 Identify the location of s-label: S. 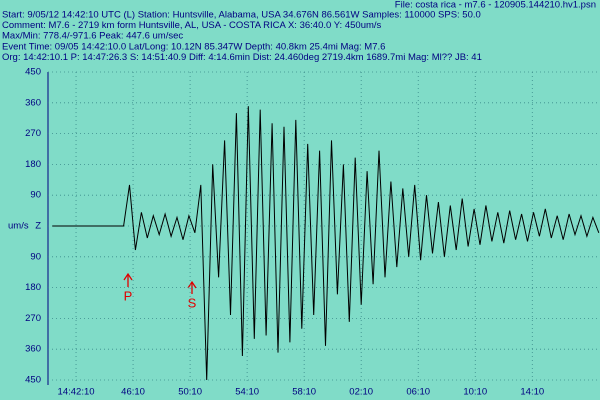
(192, 302).